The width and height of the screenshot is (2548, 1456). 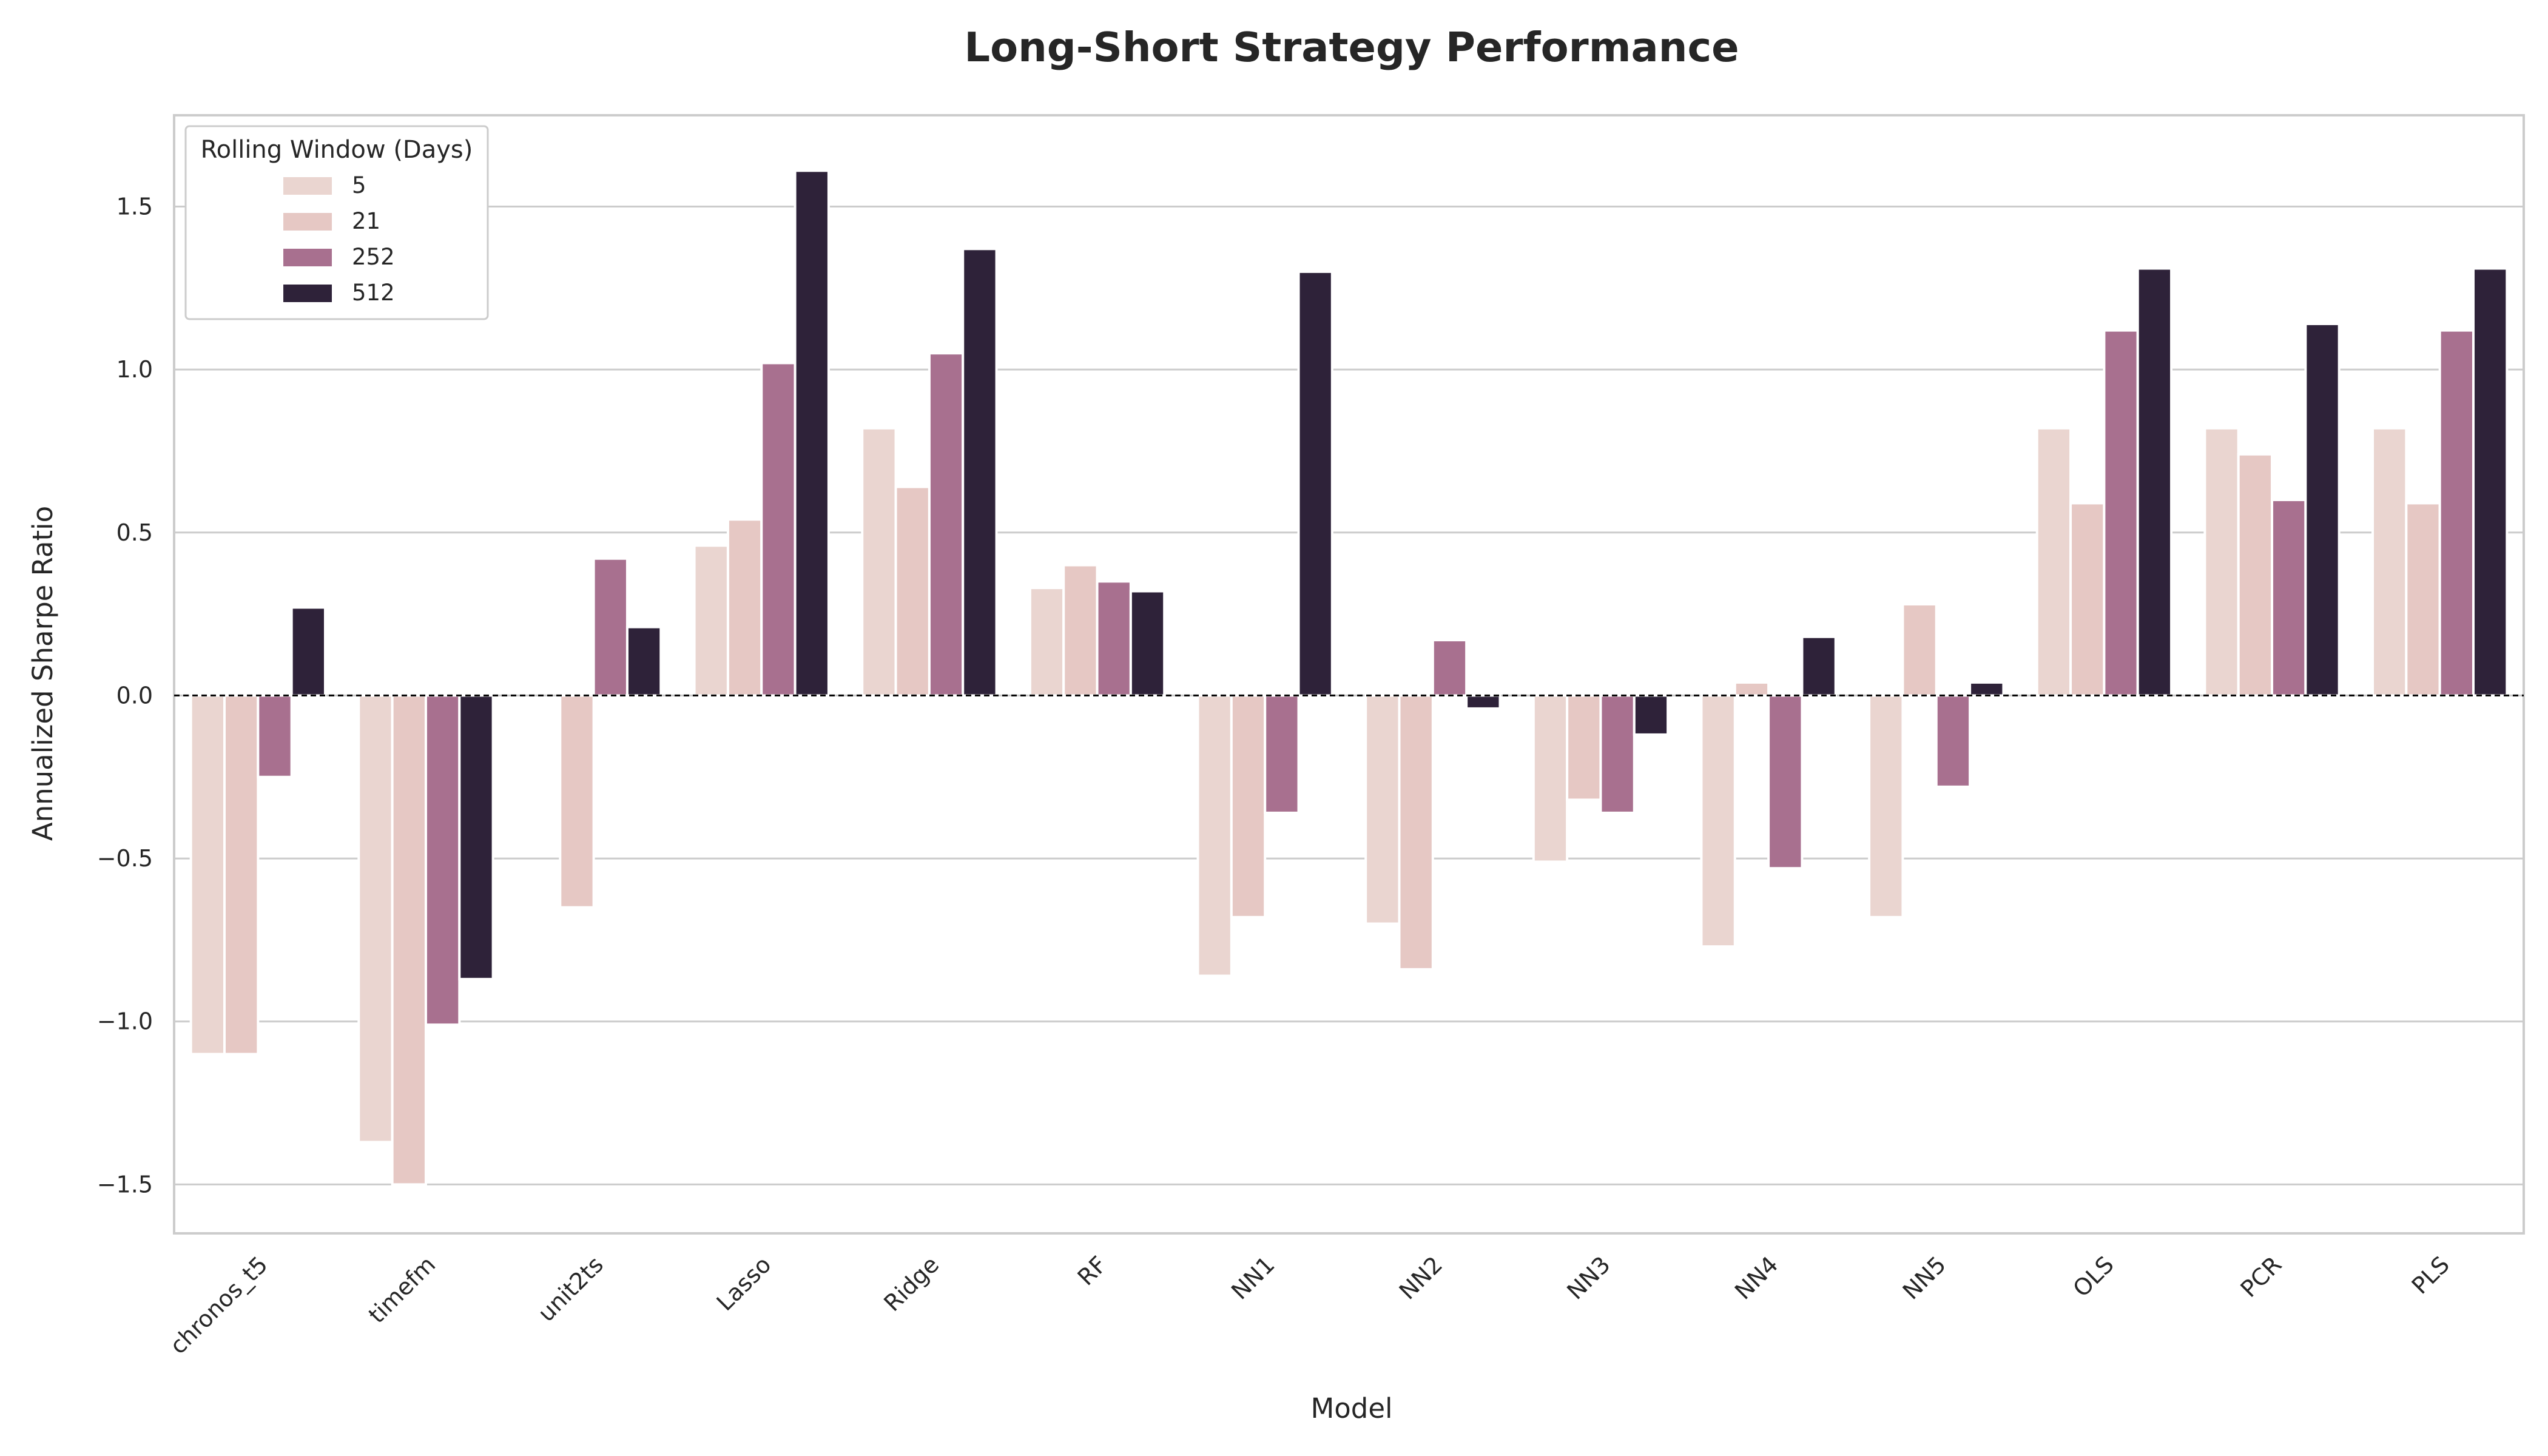 What do you see at coordinates (2261, 1277) in the screenshot?
I see `x-tick-label: PCR` at bounding box center [2261, 1277].